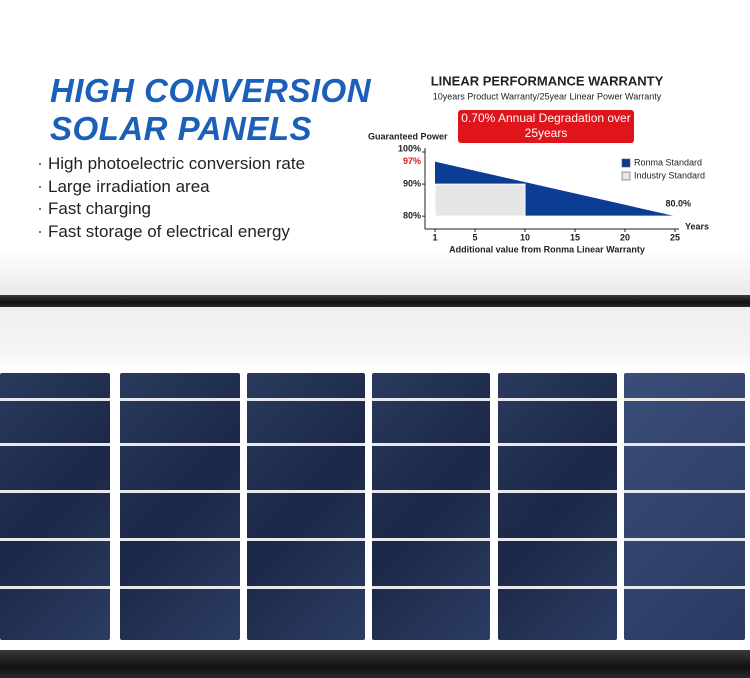  Describe the element at coordinates (124, 186) in the screenshot. I see `bullet: Large irradiation area` at that location.